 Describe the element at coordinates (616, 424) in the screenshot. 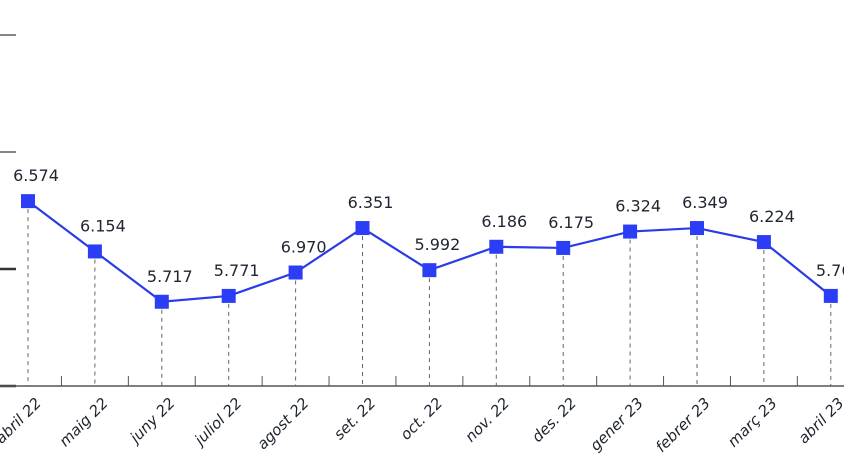

I see `x-tick-label: gener 23` at that location.